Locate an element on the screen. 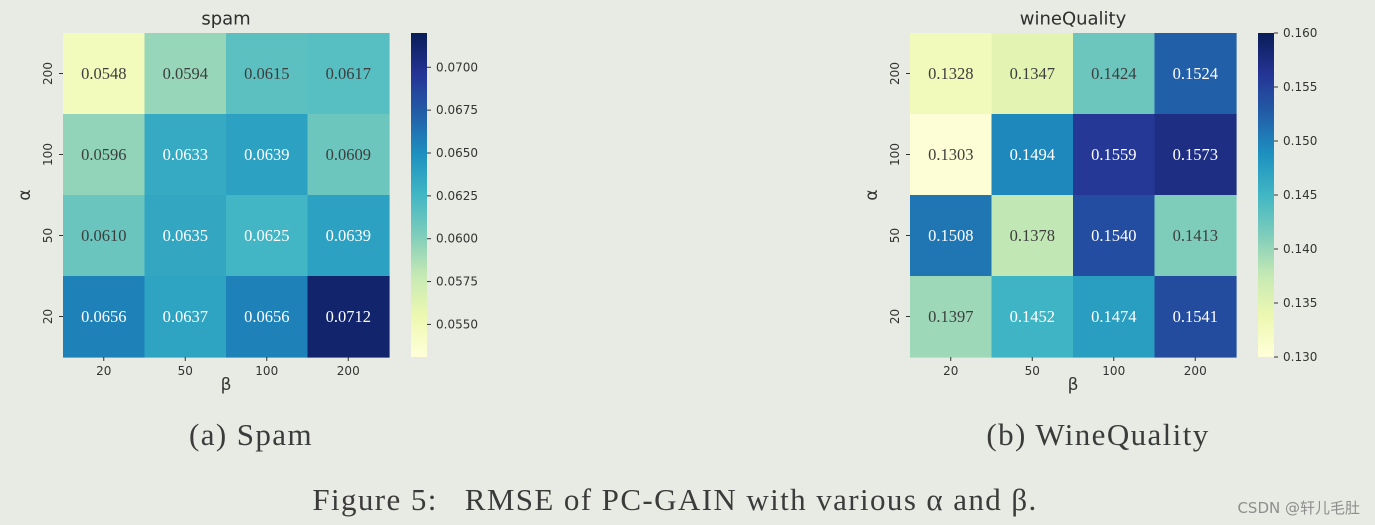 The height and width of the screenshot is (525, 1375). cell-value-label: 0.1540 is located at coordinates (1113, 235).